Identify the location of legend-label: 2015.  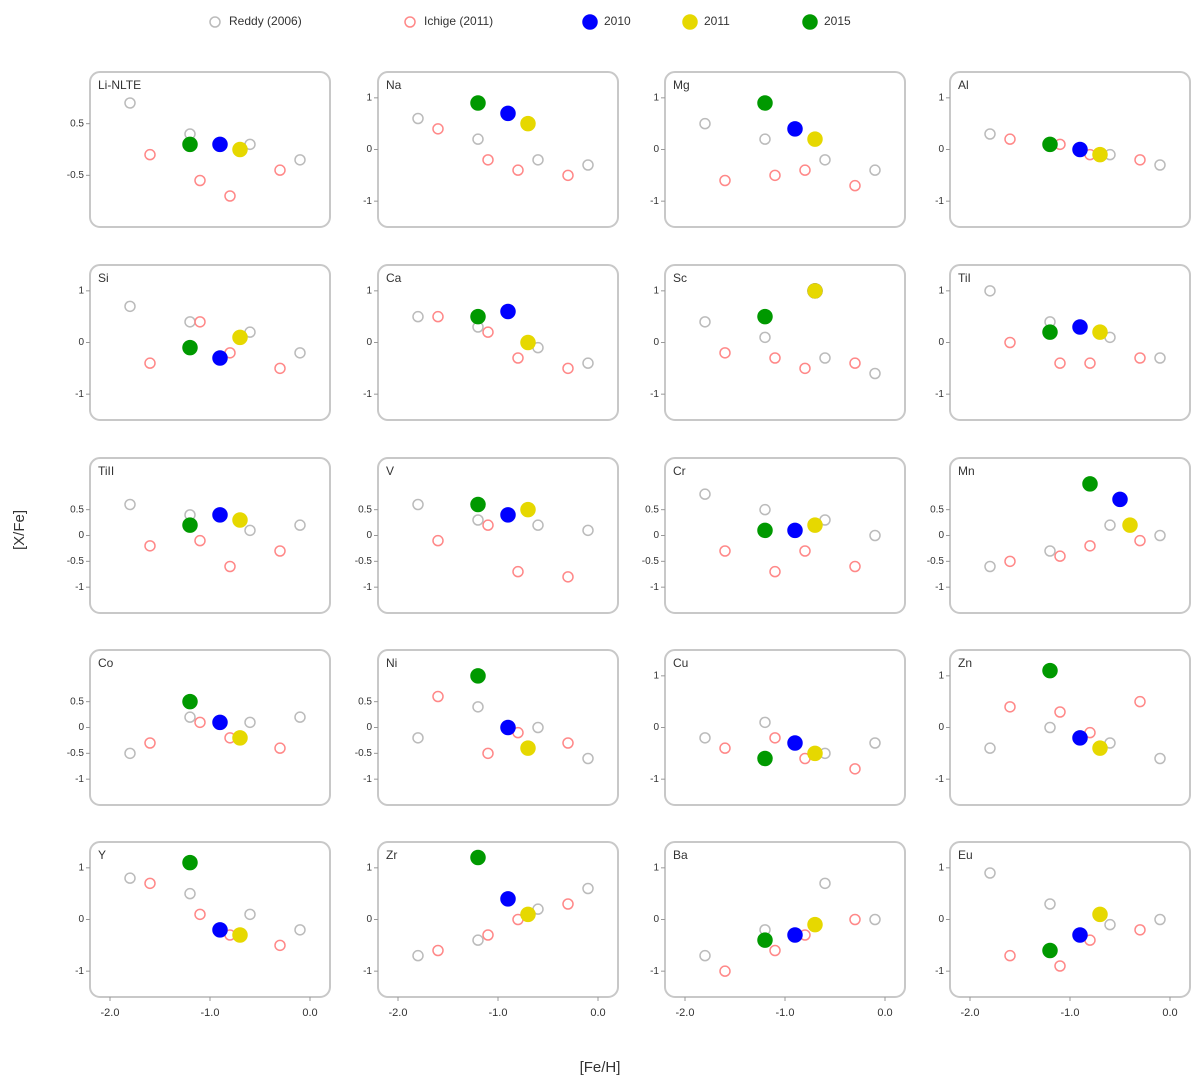
(837, 21).